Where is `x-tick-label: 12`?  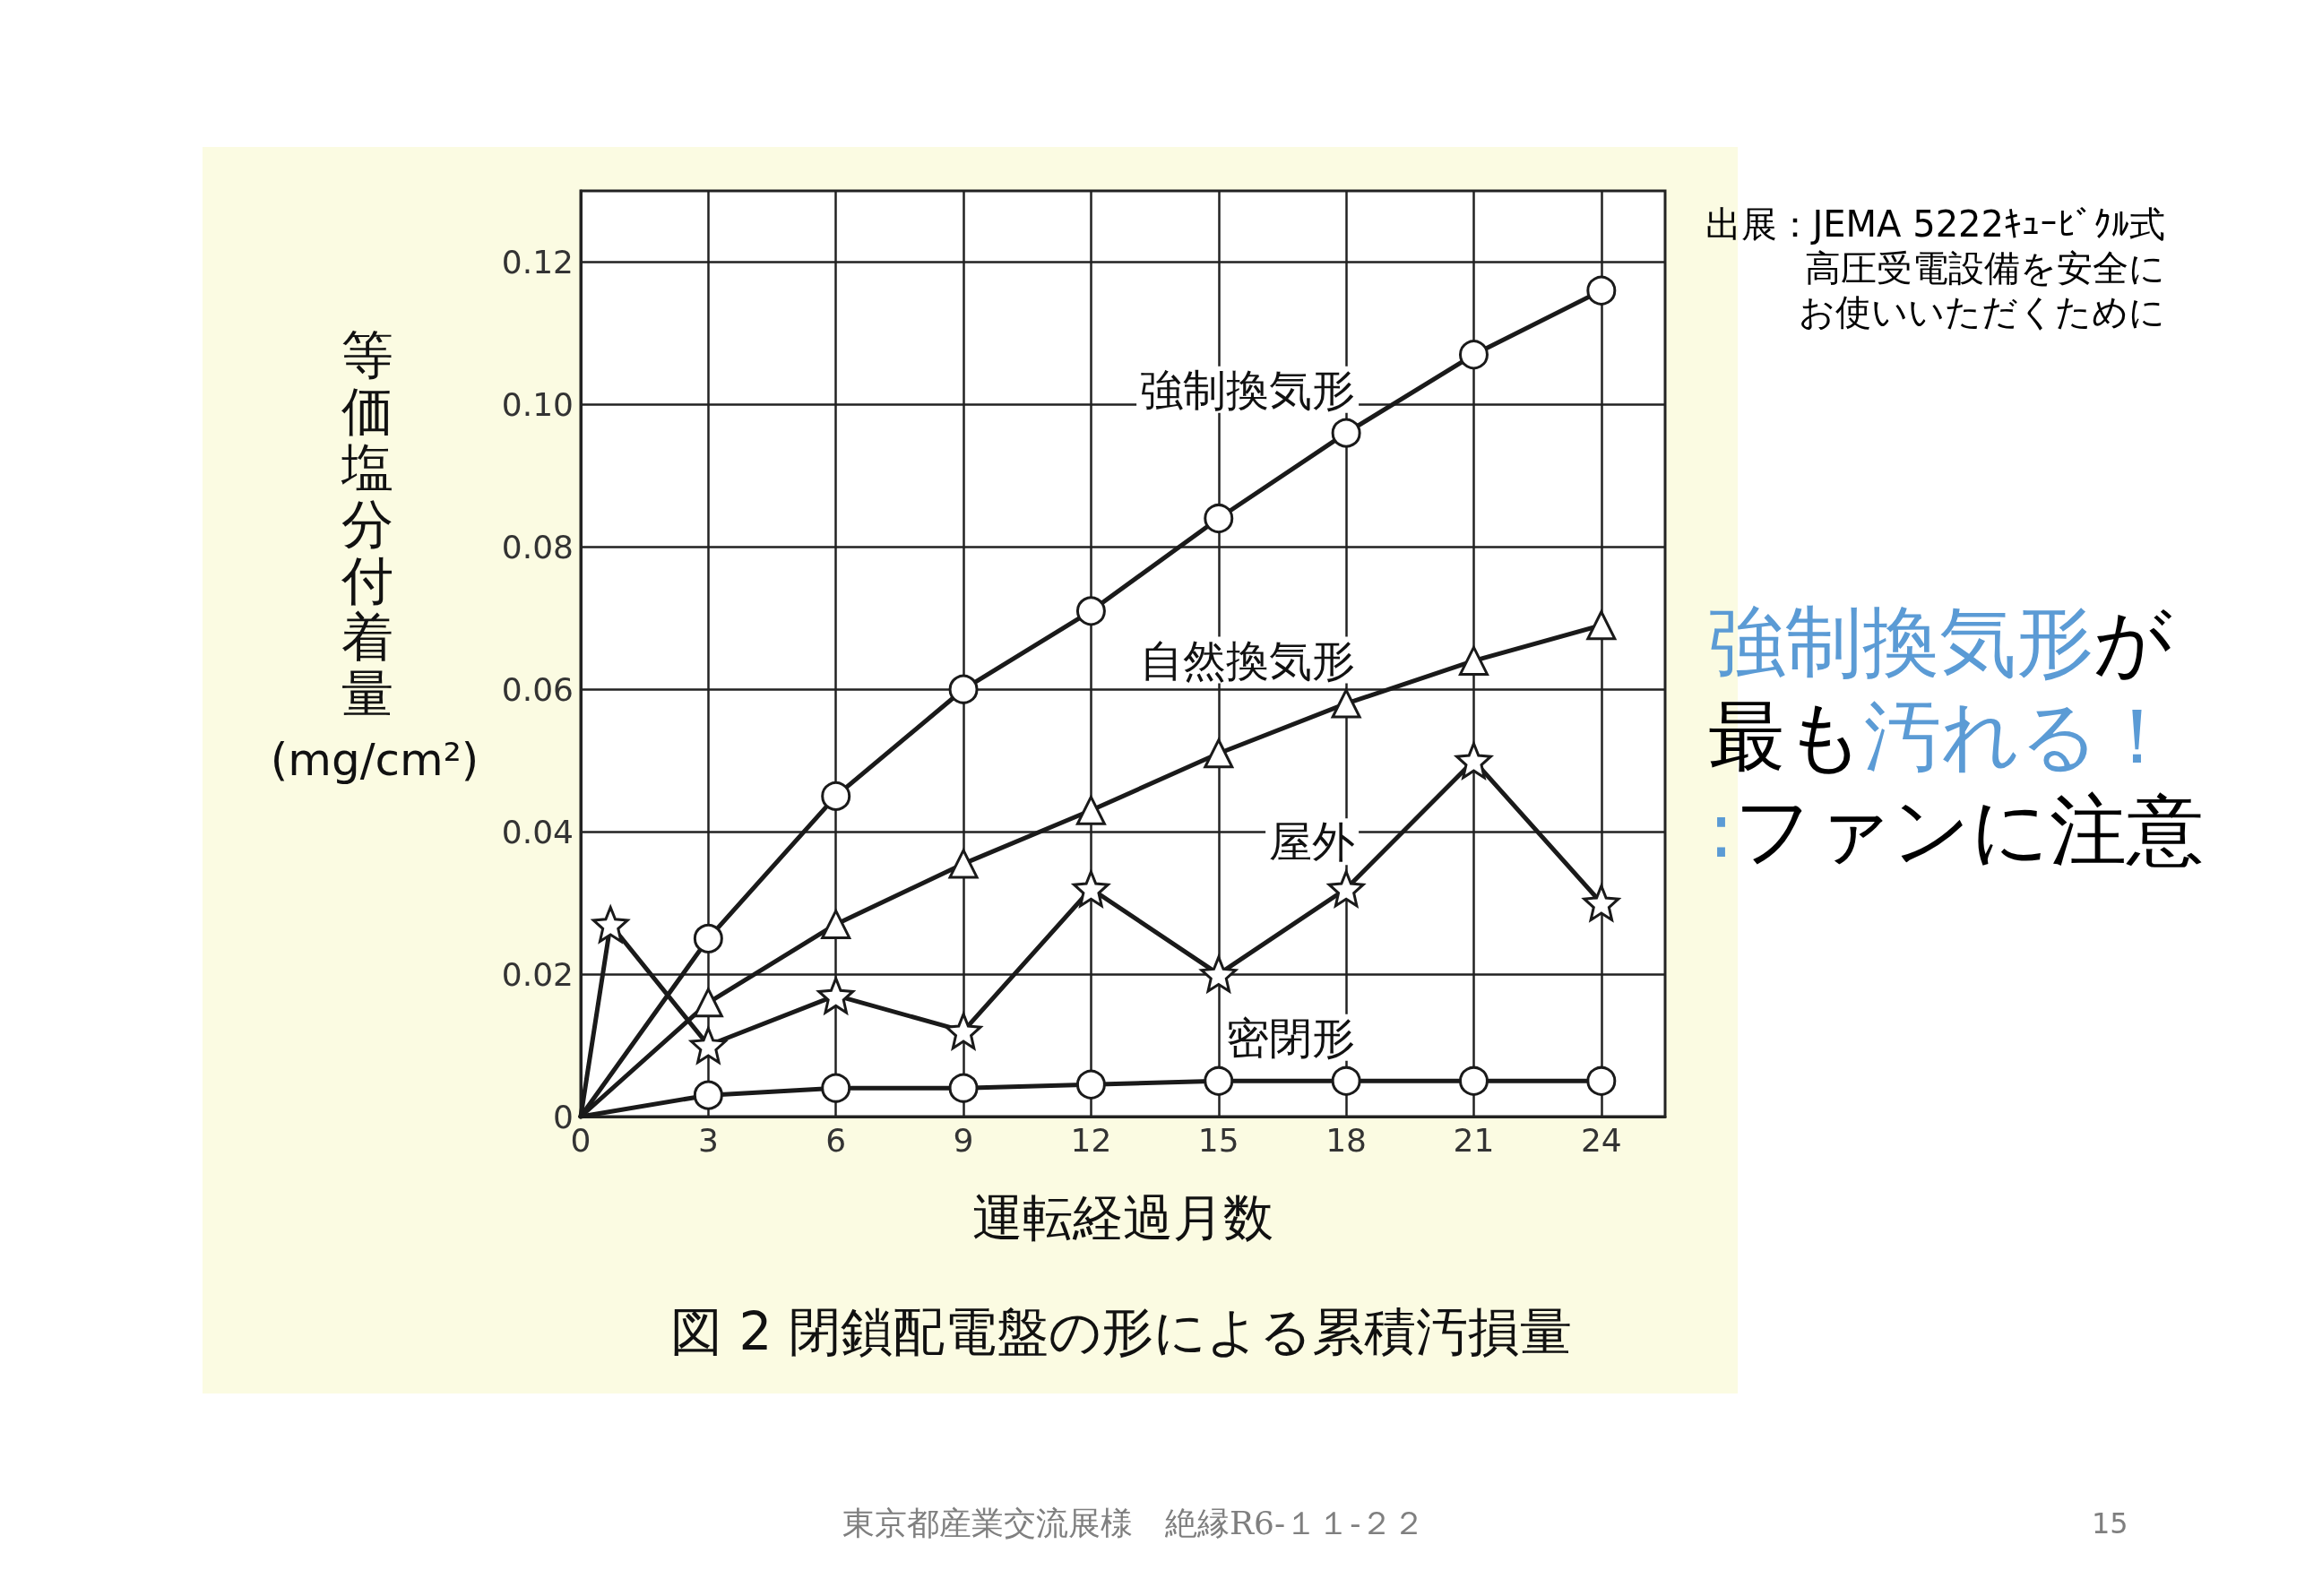 x-tick-label: 12 is located at coordinates (1091, 1140).